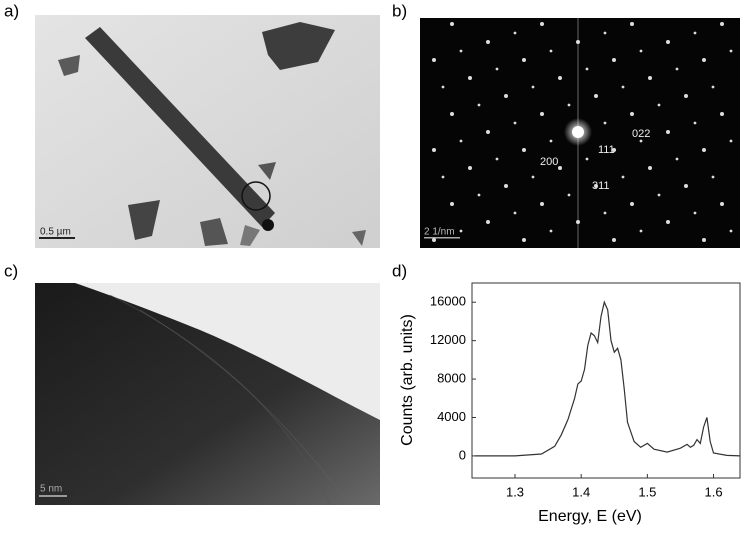  I want to click on x-tick-label: 1.3, so click(515, 491).